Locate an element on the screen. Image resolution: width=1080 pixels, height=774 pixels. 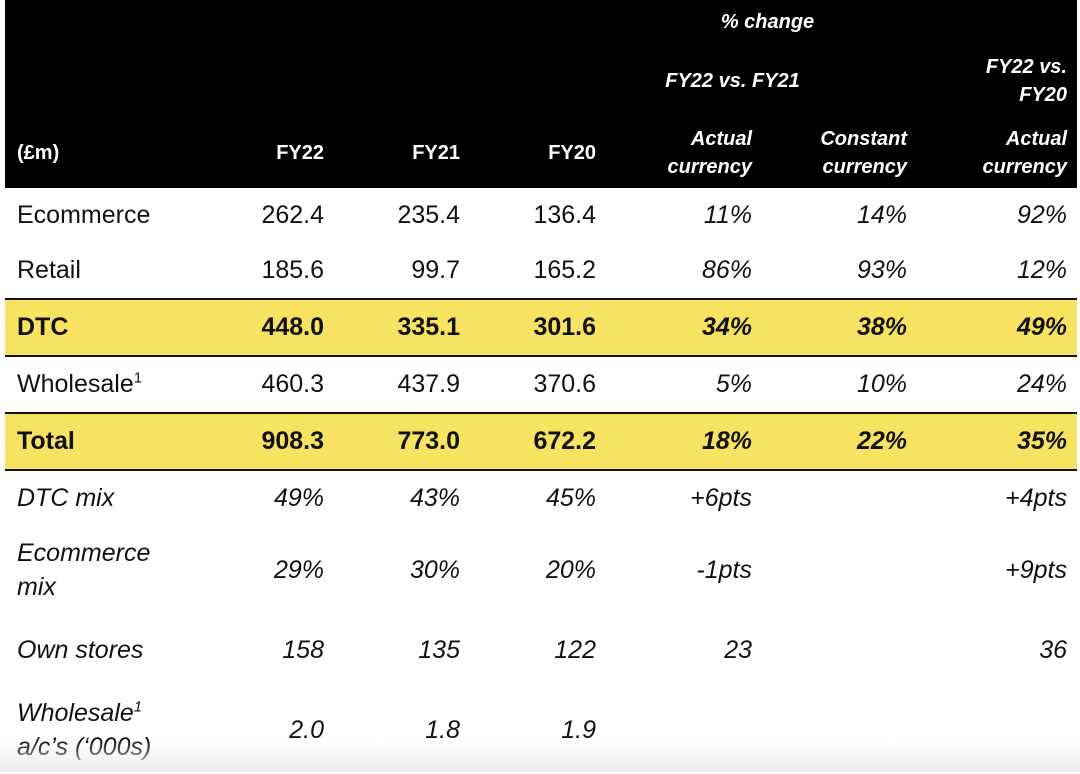
cell-fy20: 45% is located at coordinates (570, 498).